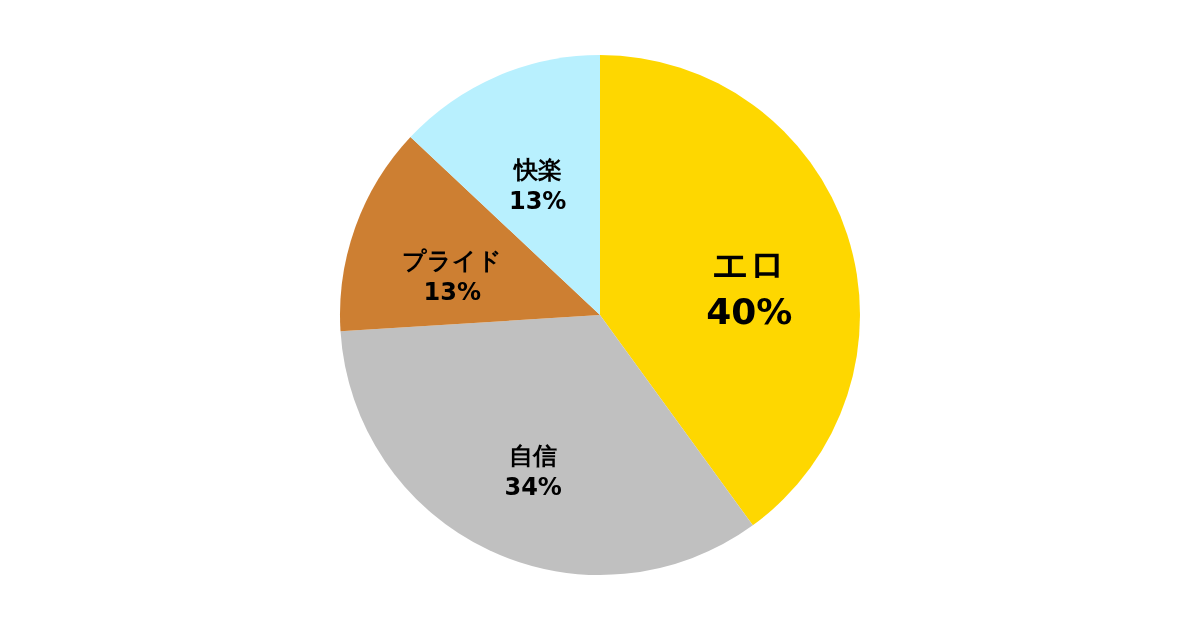 The image size is (1200, 630). I want to click on slice-label: 自信, so click(533, 456).